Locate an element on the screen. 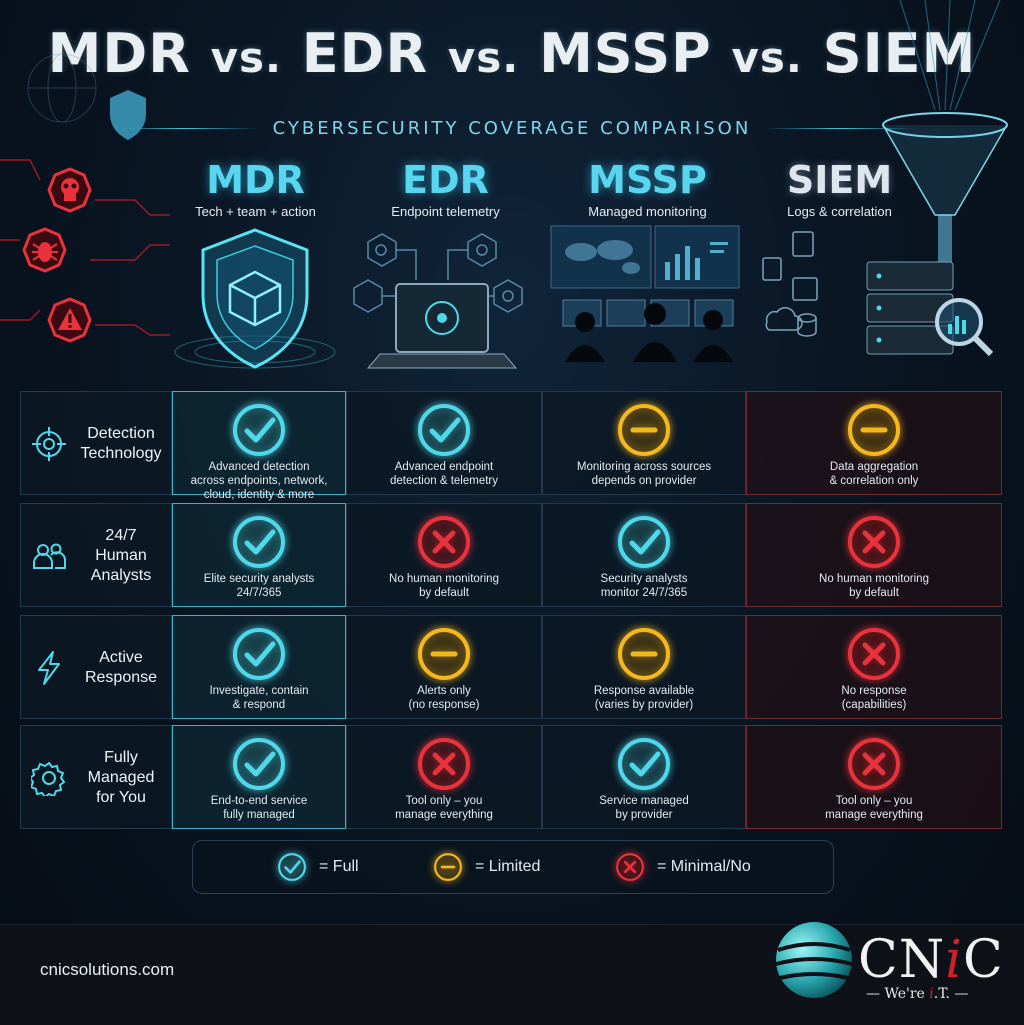 The width and height of the screenshot is (1024, 1025). cnic-logo-wordmark: CNiC is located at coordinates (931, 960).